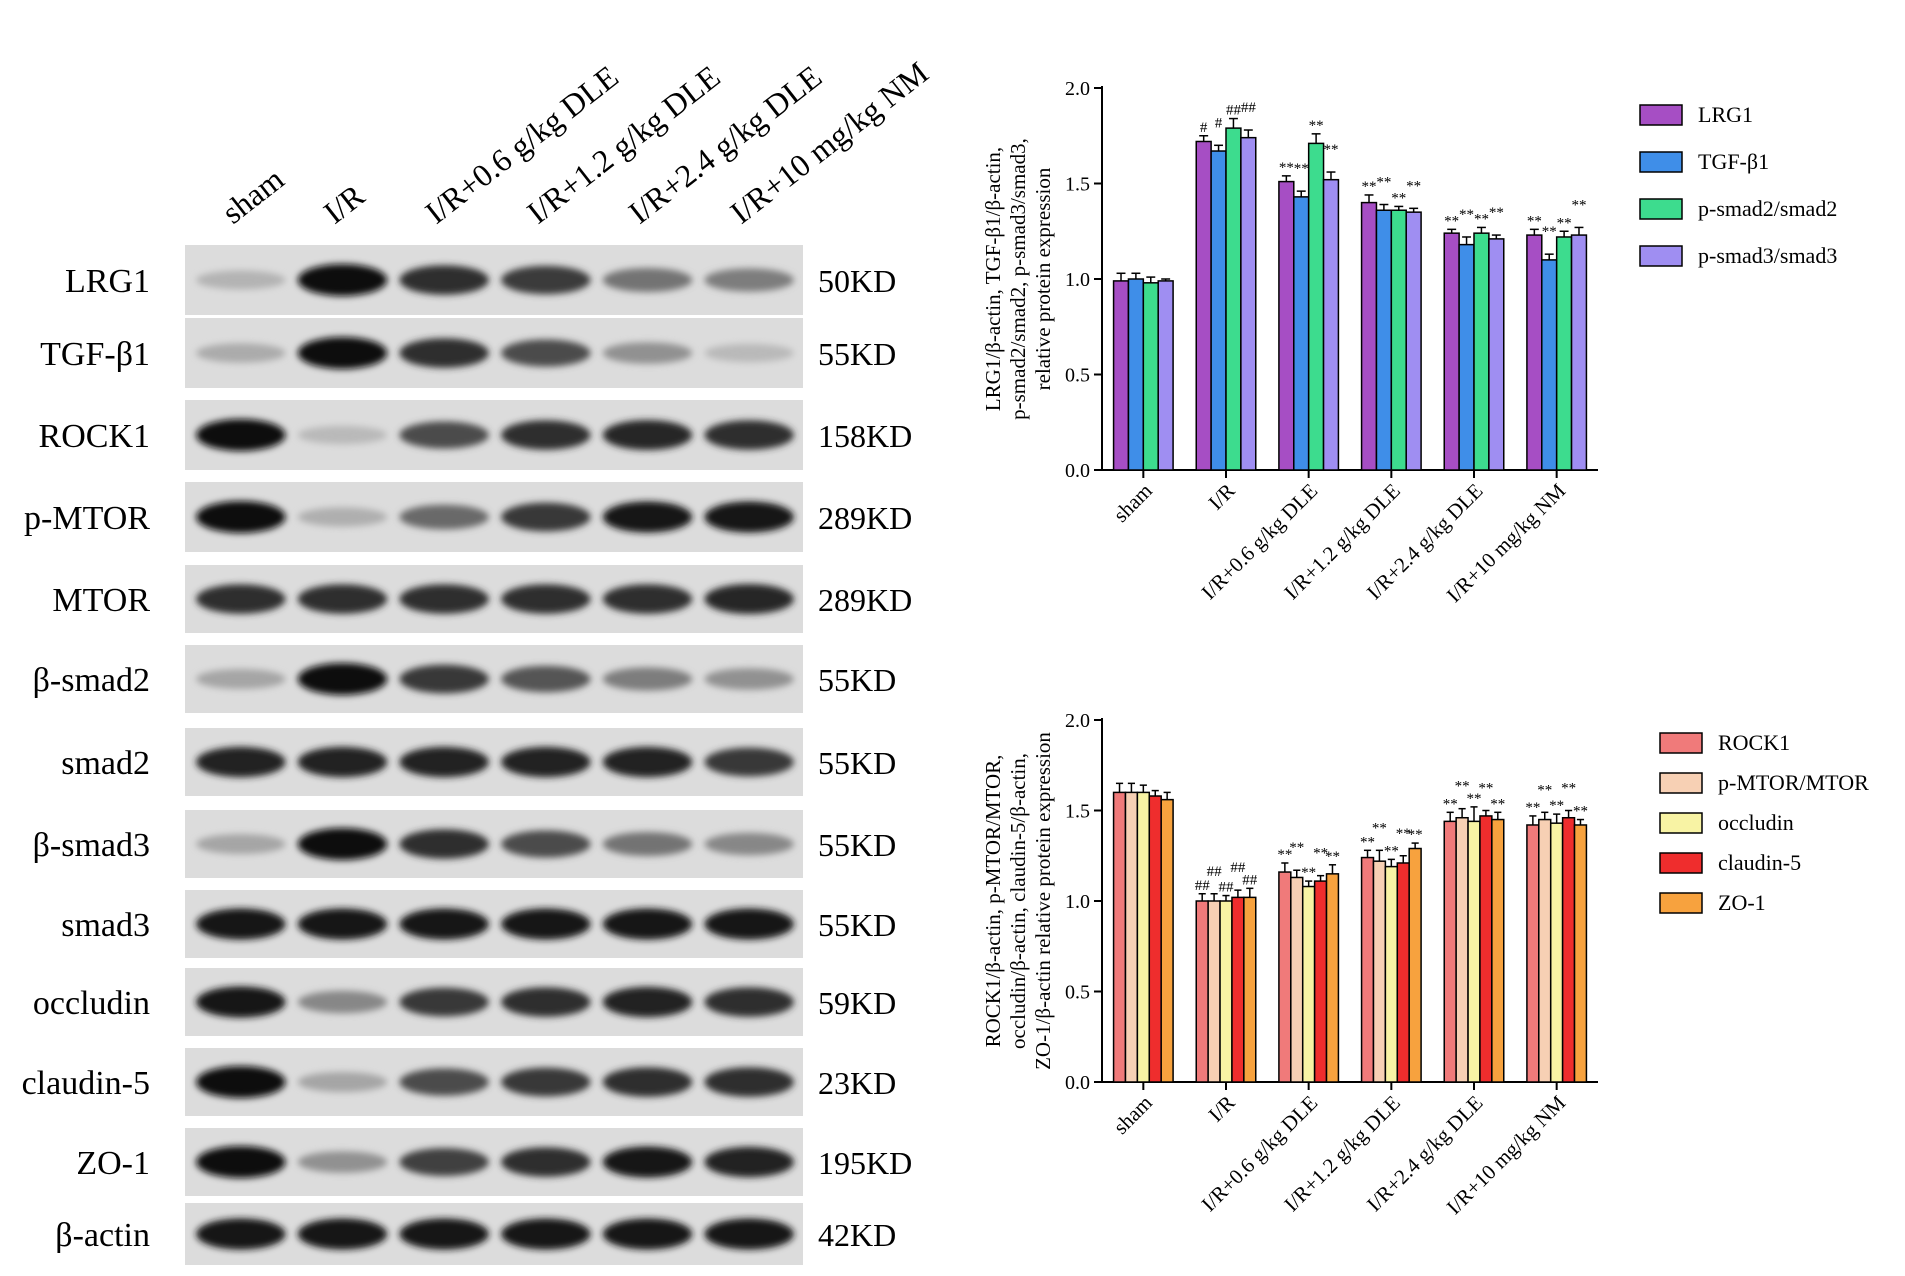 This screenshot has height=1276, width=1905. Describe the element at coordinates (101, 600) in the screenshot. I see `blot-protein-label: MTOR` at that location.